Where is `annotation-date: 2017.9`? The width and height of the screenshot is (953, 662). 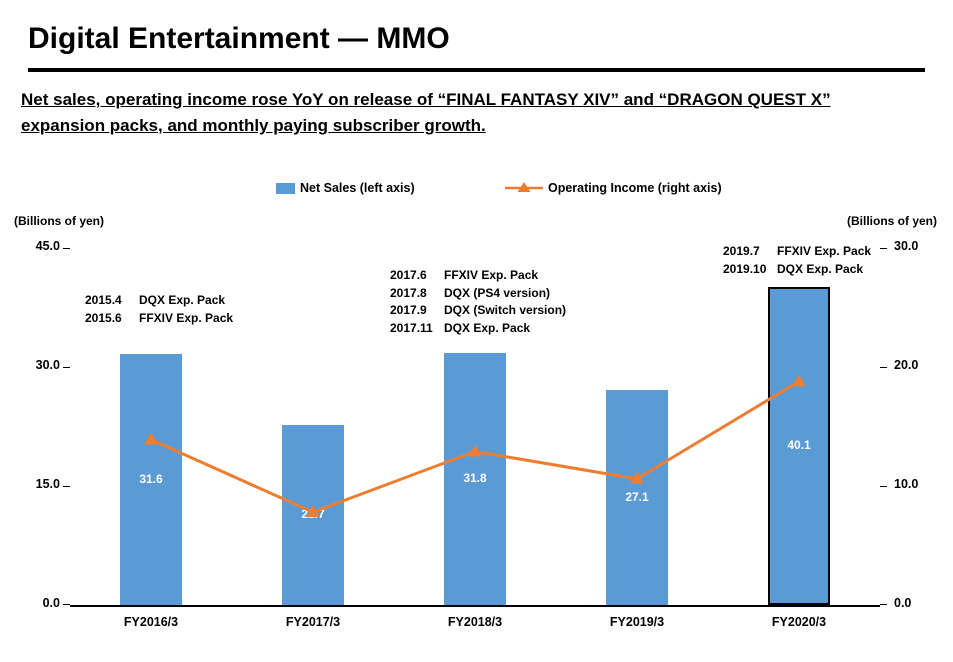 annotation-date: 2017.9 is located at coordinates (408, 310).